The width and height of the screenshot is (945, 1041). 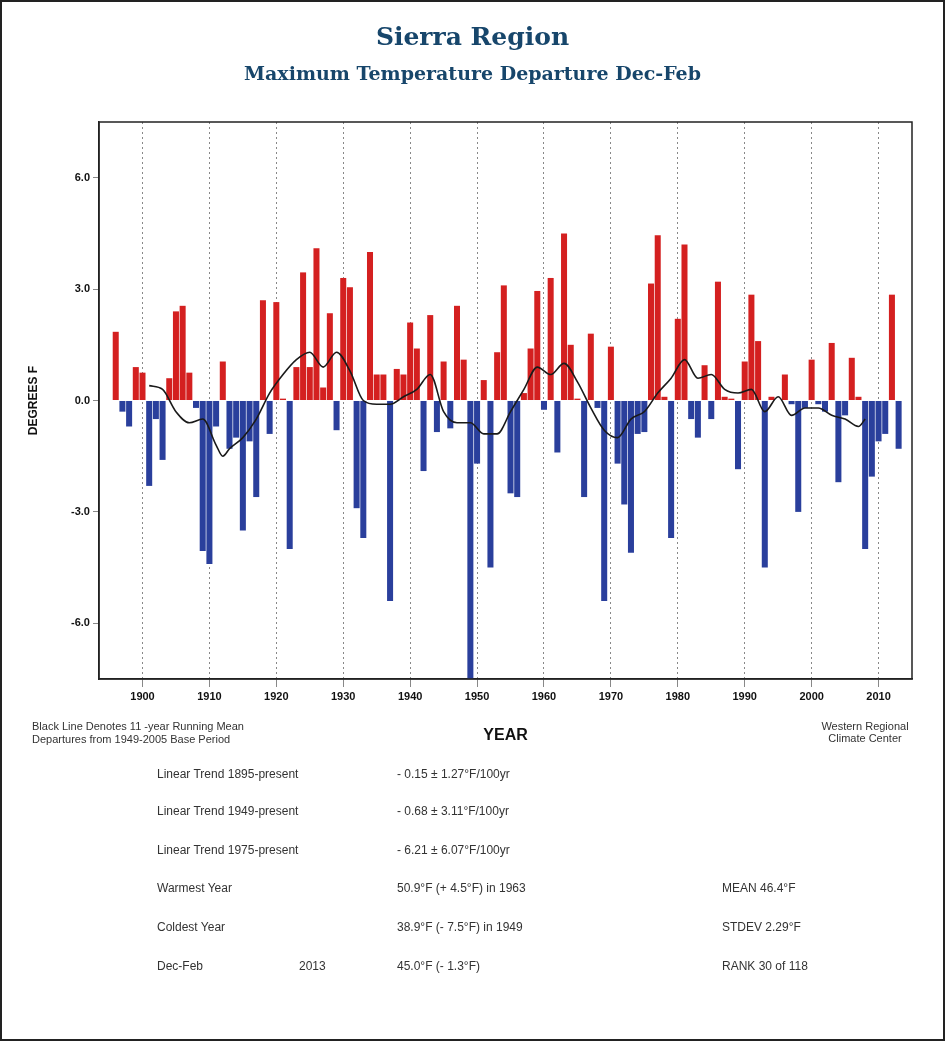 I want to click on x-tick-label: 1900, so click(x=142, y=695).